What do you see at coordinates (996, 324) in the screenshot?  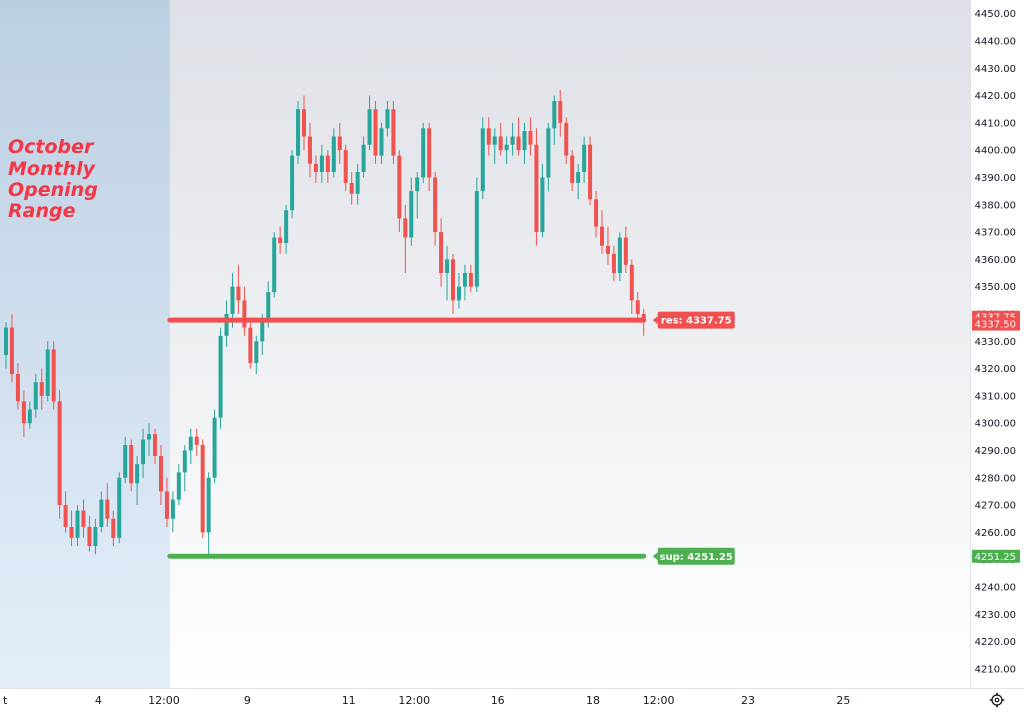 I see `price-tag-box` at bounding box center [996, 324].